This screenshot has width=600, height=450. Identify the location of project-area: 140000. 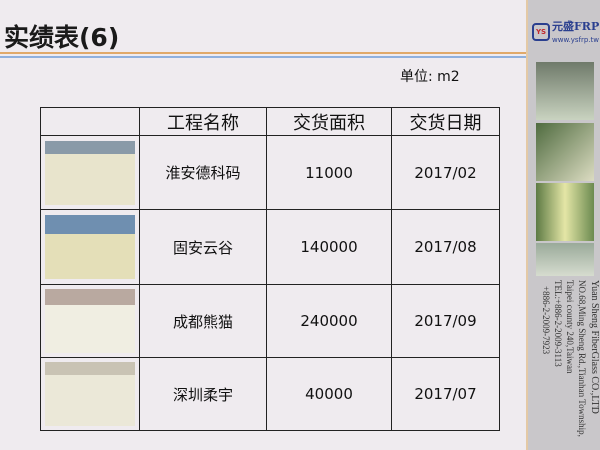
(329, 247).